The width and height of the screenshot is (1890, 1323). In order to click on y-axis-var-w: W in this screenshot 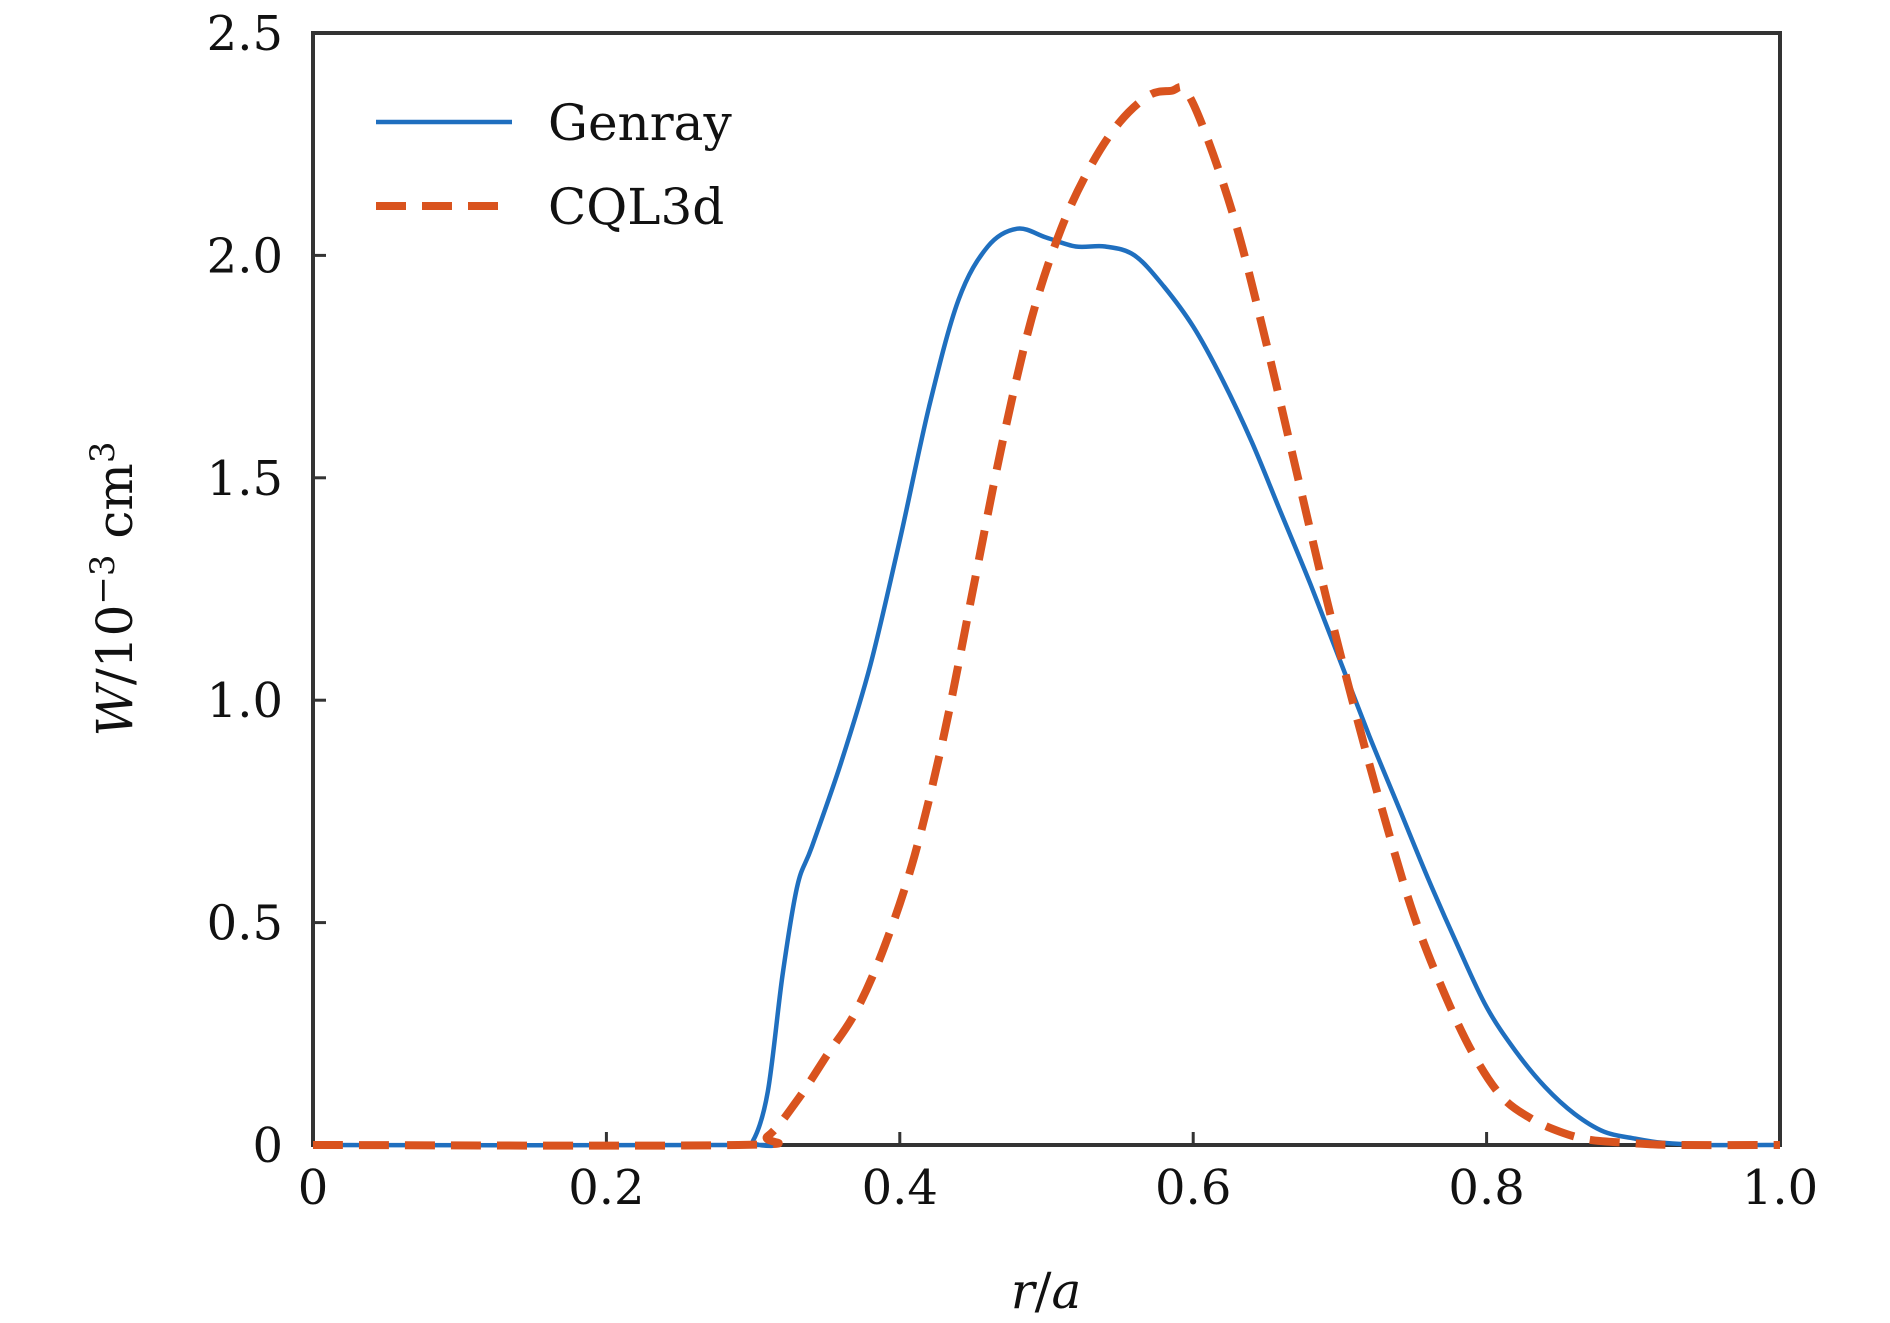, I will do `click(115, 708)`.